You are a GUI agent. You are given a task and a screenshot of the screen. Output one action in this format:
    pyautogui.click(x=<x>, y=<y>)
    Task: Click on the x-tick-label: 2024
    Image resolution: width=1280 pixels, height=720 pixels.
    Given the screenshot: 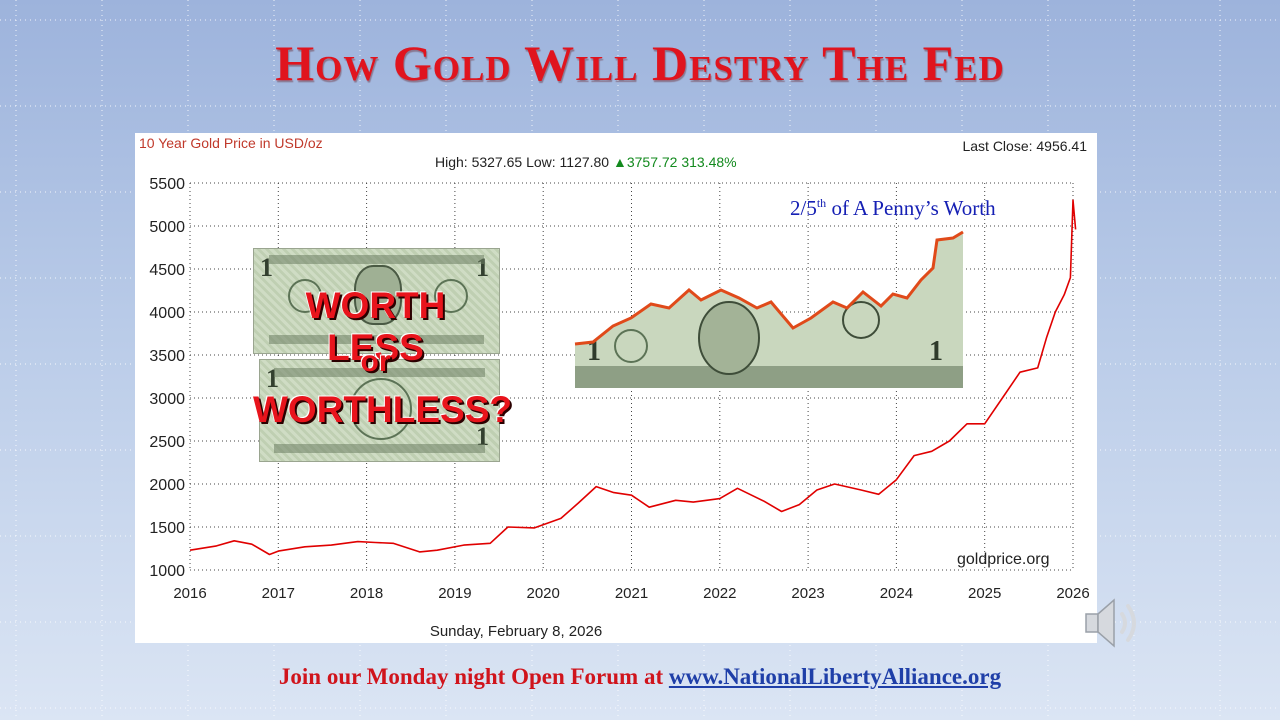 What is the action you would take?
    pyautogui.click(x=896, y=593)
    